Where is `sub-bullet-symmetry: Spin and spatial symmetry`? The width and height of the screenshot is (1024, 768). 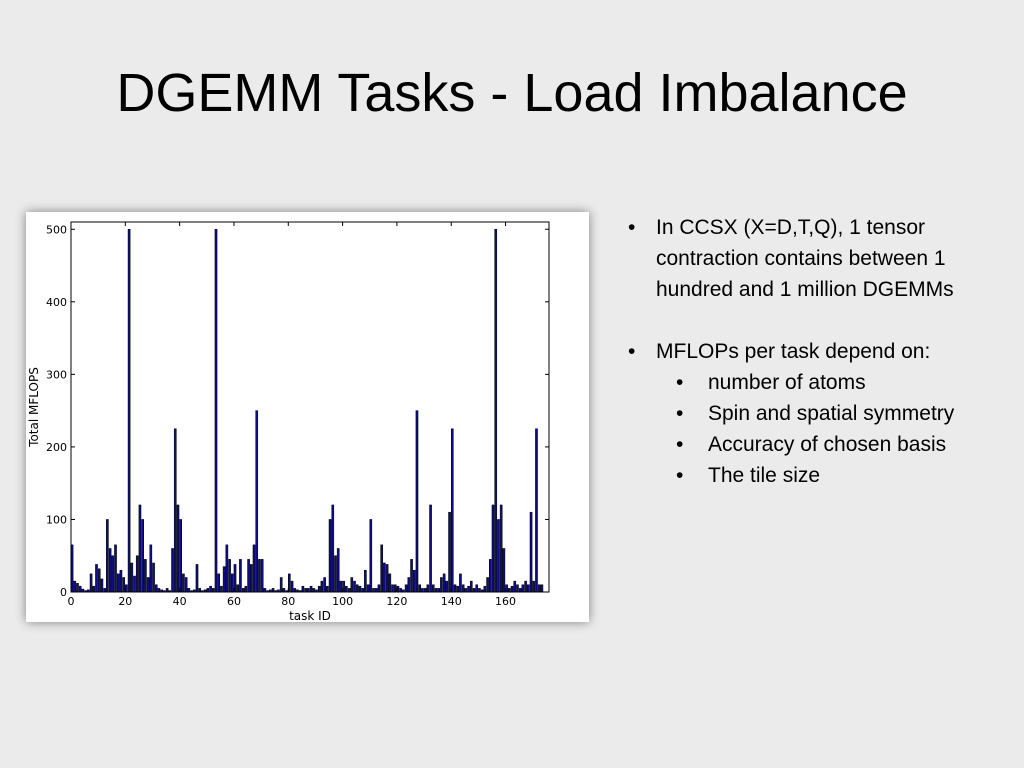
sub-bullet-symmetry: Spin and spatial symmetry is located at coordinates (802, 413).